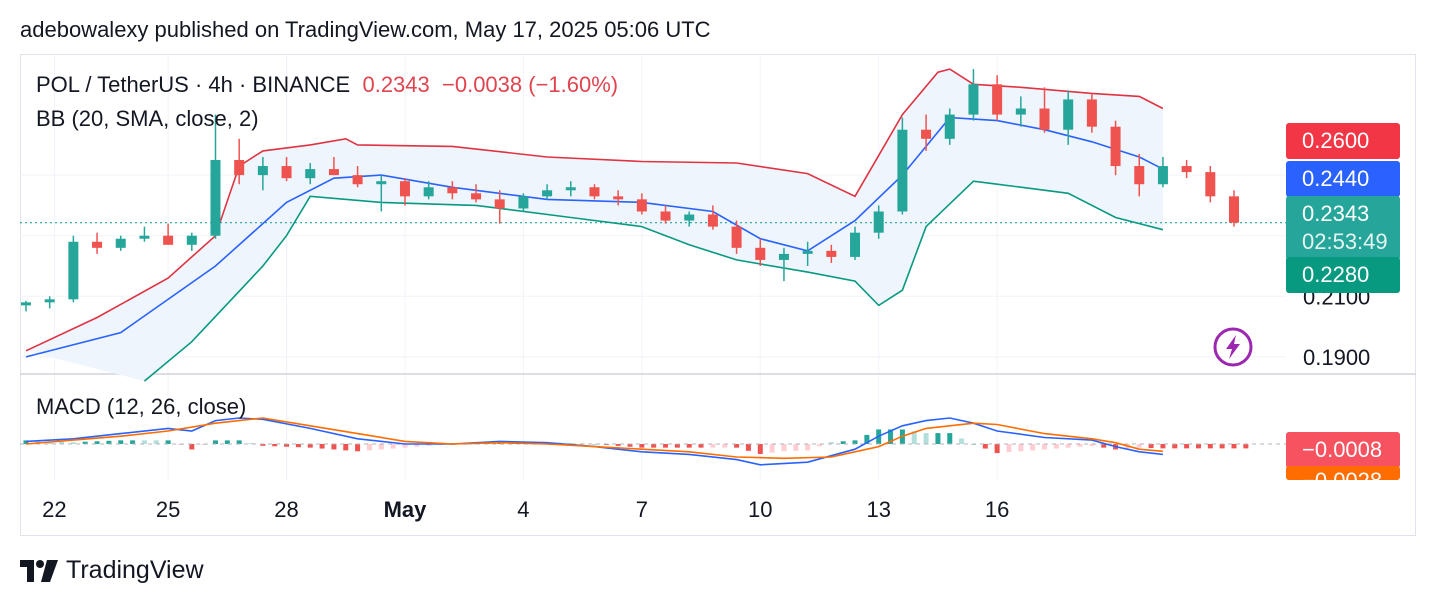 The height and width of the screenshot is (606, 1436). What do you see at coordinates (147, 118) in the screenshot?
I see `bb-legend: BB (20, SMA, close, 2)` at bounding box center [147, 118].